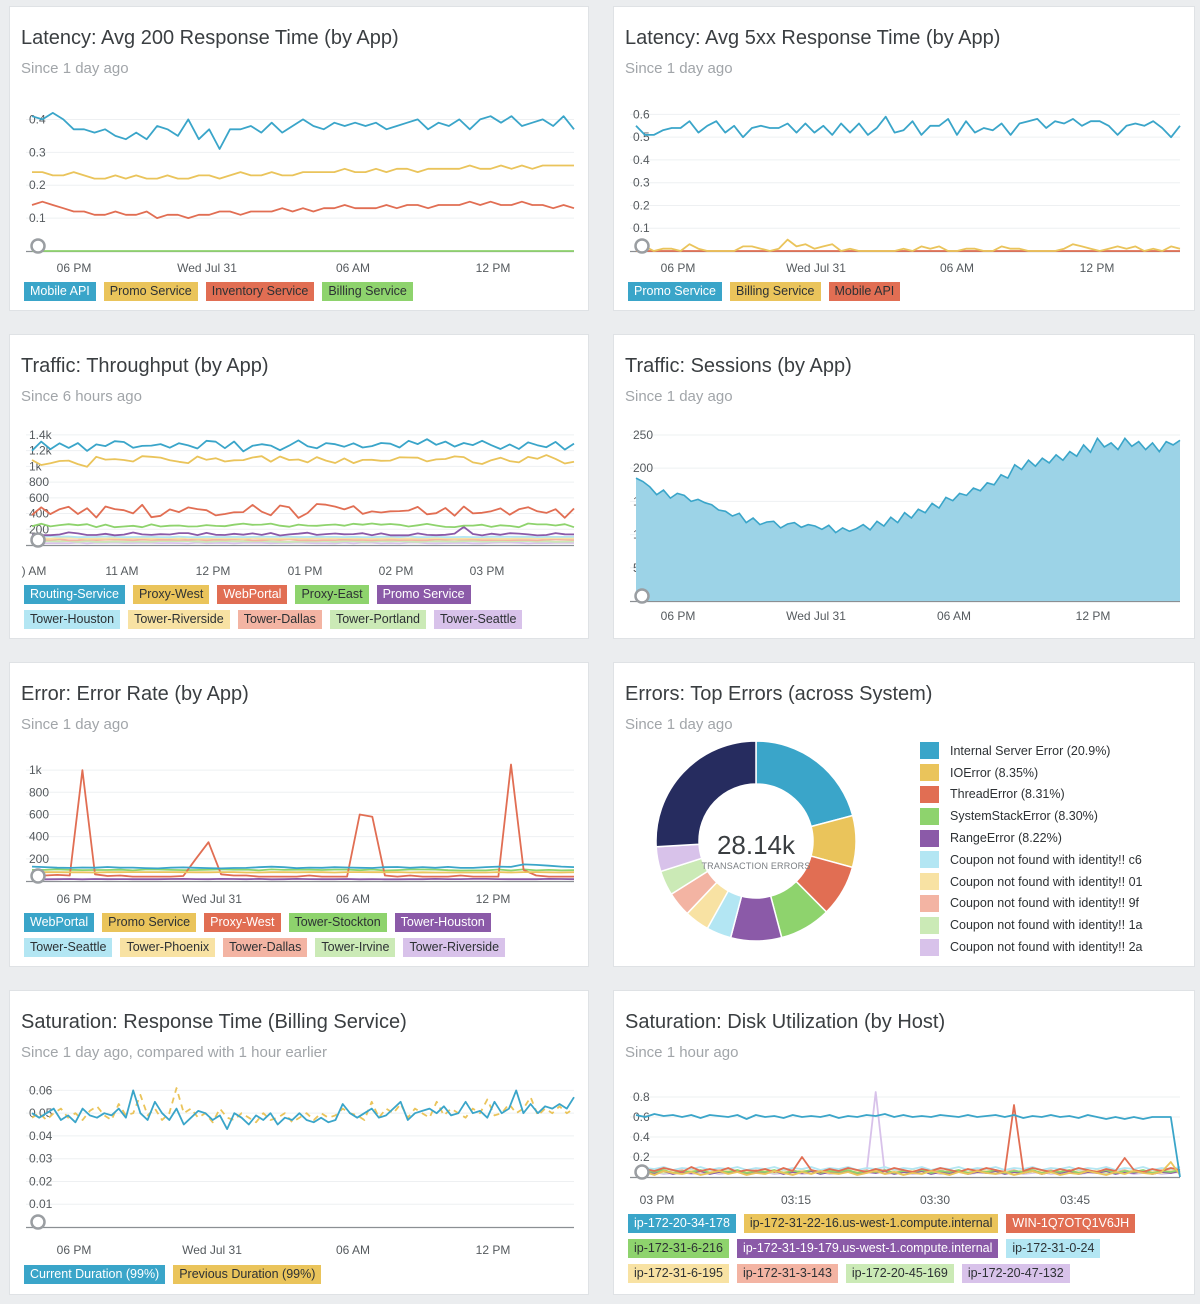 Image resolution: width=1200 pixels, height=1304 pixels. I want to click on origin-marker, so click(642, 246).